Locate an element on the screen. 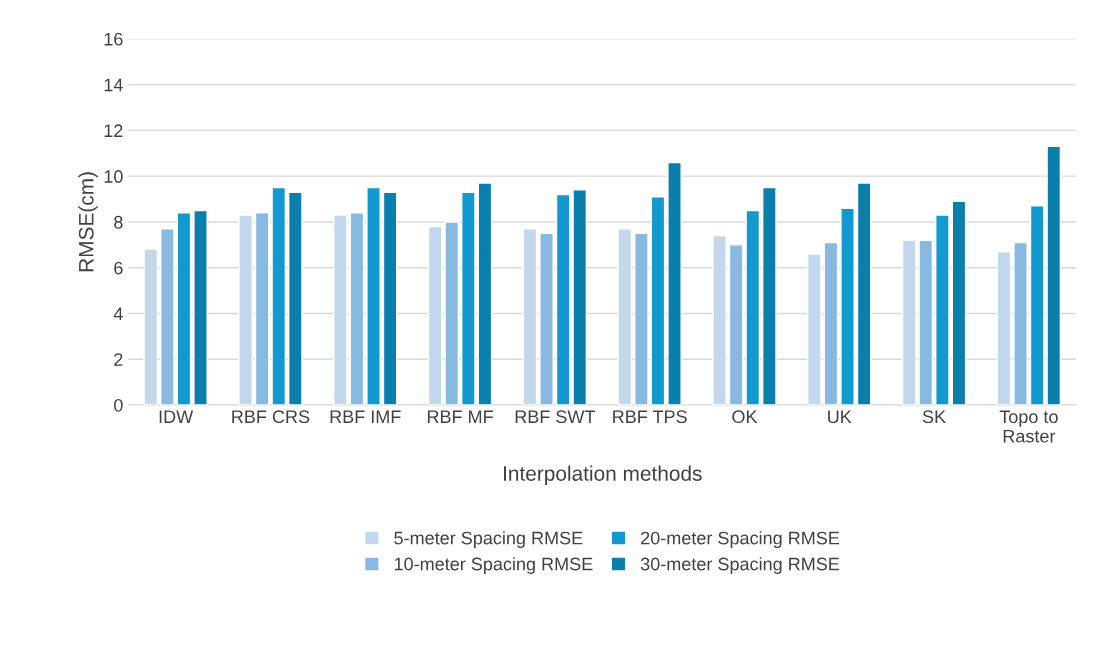  legend-label: 10-meter Spacing RMSE is located at coordinates (493, 565).